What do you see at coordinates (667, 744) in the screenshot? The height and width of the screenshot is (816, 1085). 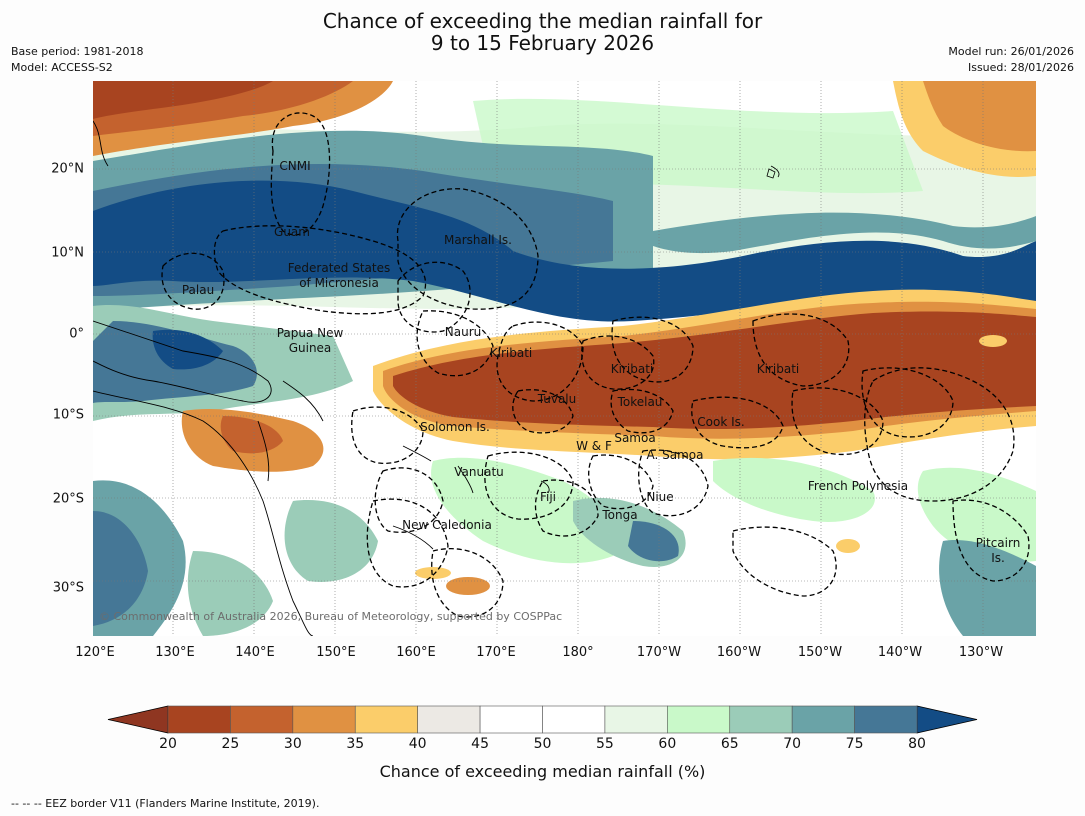 I see `colorbar-tick-label: 60` at bounding box center [667, 744].